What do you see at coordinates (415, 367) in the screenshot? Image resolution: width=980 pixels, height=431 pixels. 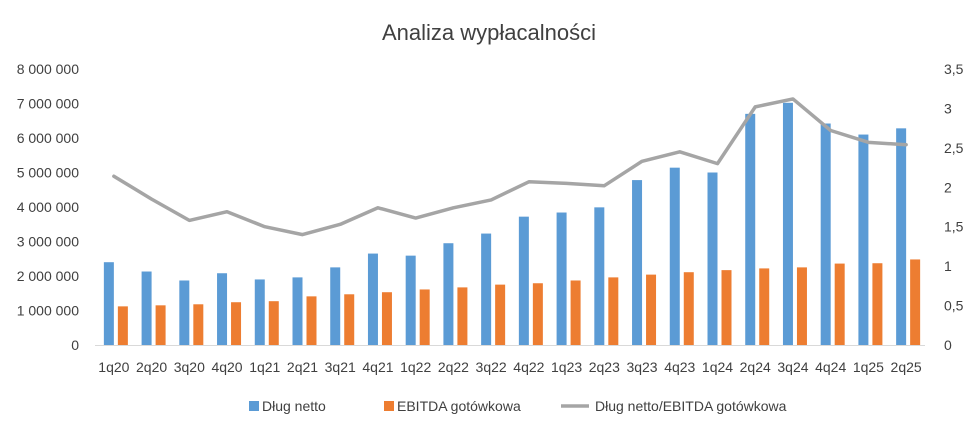 I see `x-tick-label: 1q22` at bounding box center [415, 367].